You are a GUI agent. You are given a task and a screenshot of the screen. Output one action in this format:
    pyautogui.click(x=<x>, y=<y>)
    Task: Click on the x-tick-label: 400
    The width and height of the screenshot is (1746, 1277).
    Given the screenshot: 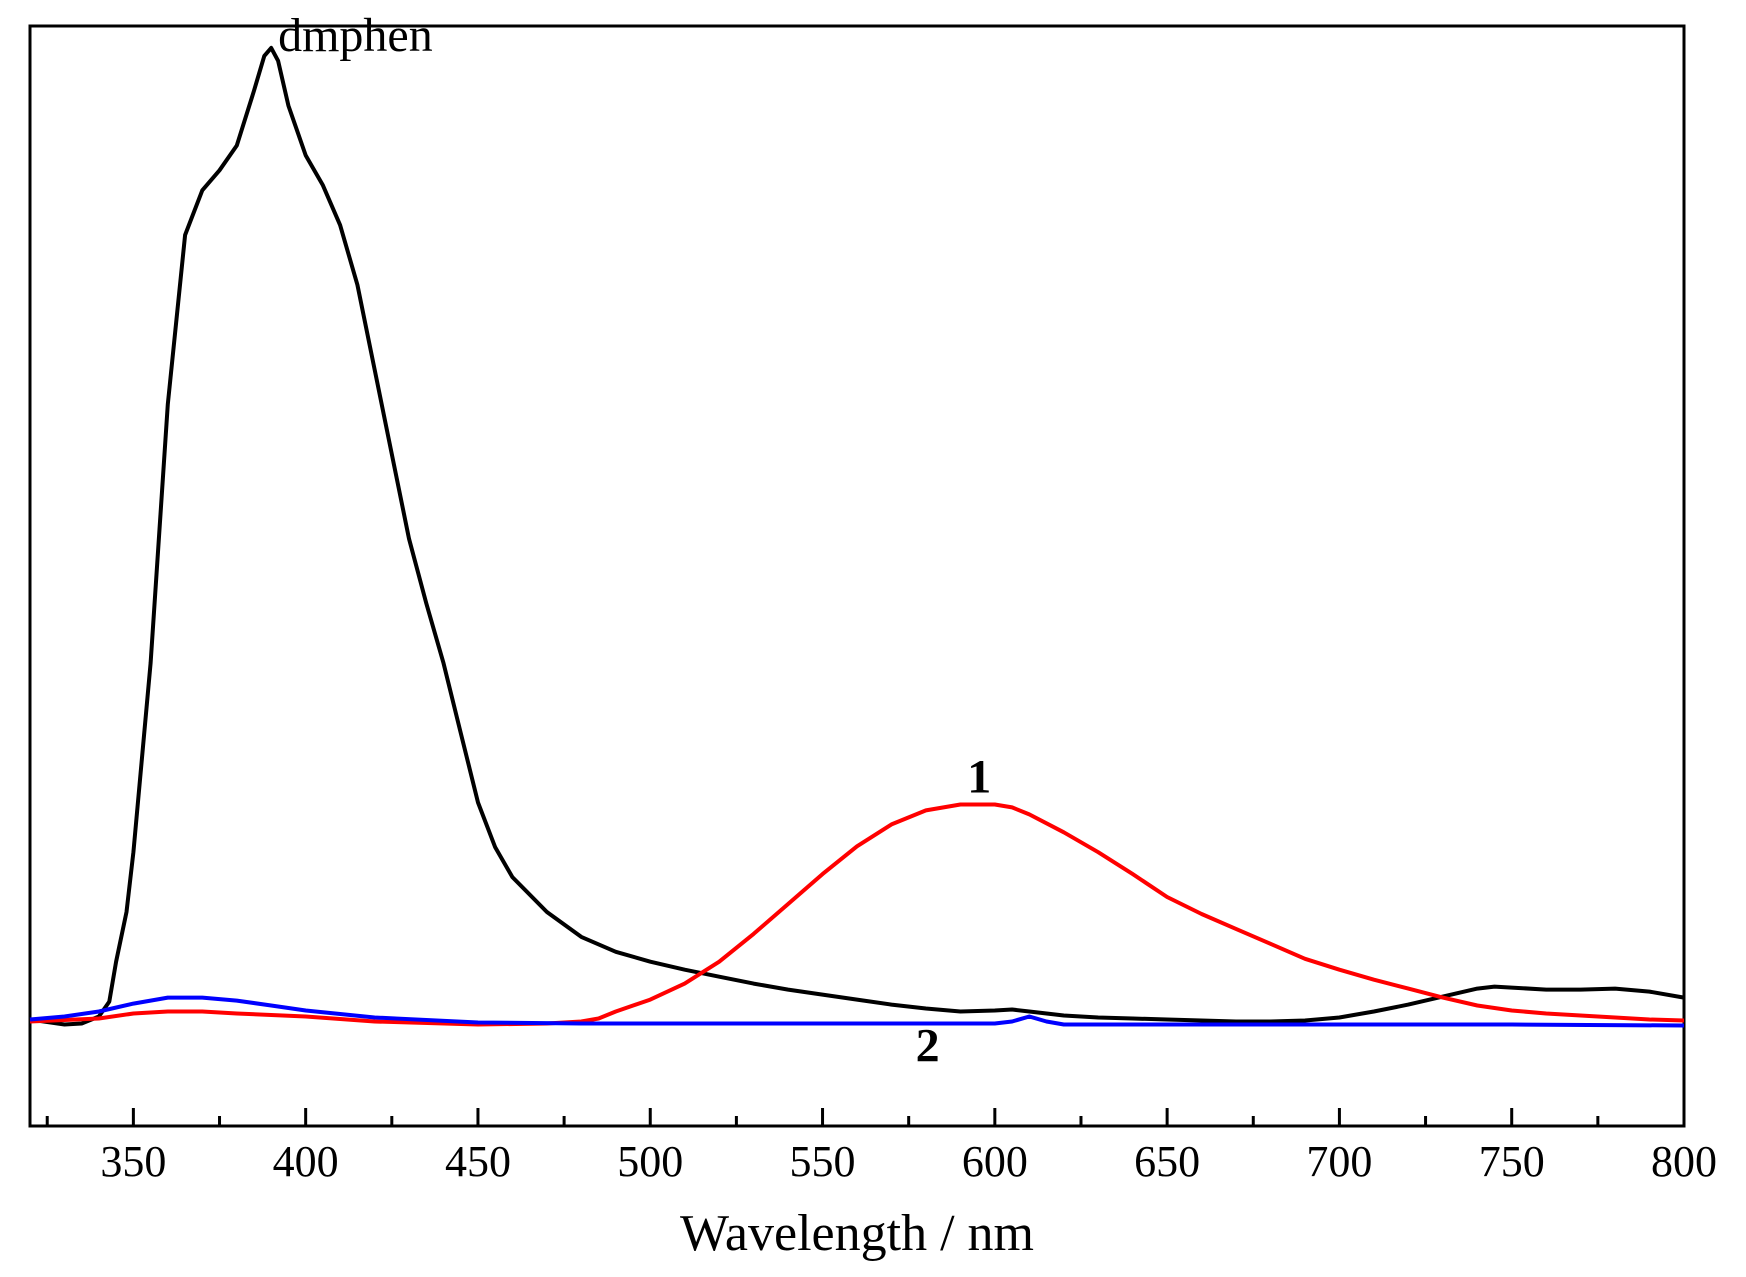 What is the action you would take?
    pyautogui.click(x=306, y=1161)
    